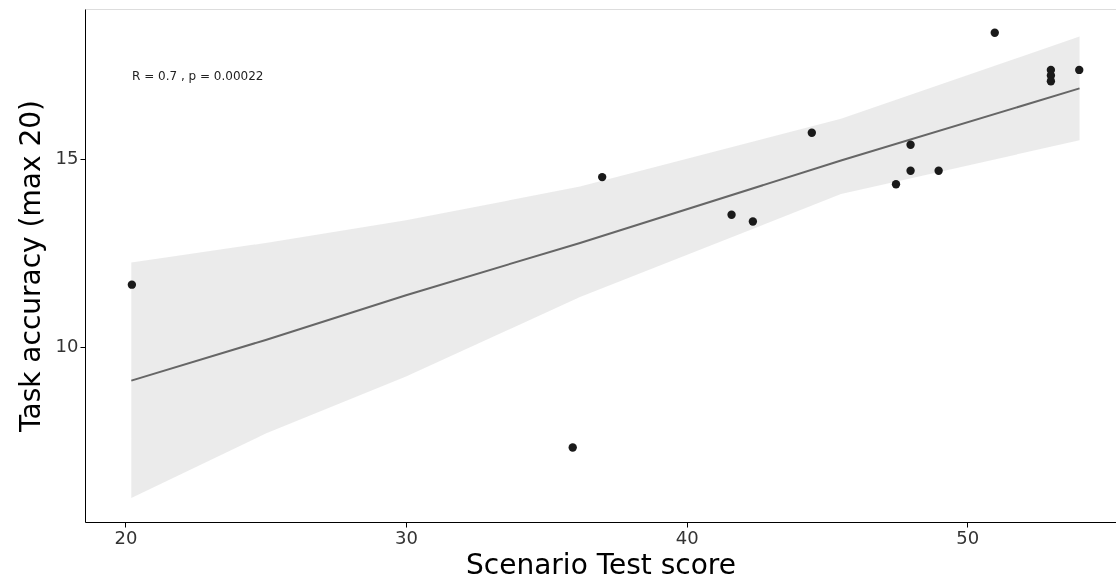  I want to click on annotation: R = 0.7 , p = 0.00022, so click(198, 76).